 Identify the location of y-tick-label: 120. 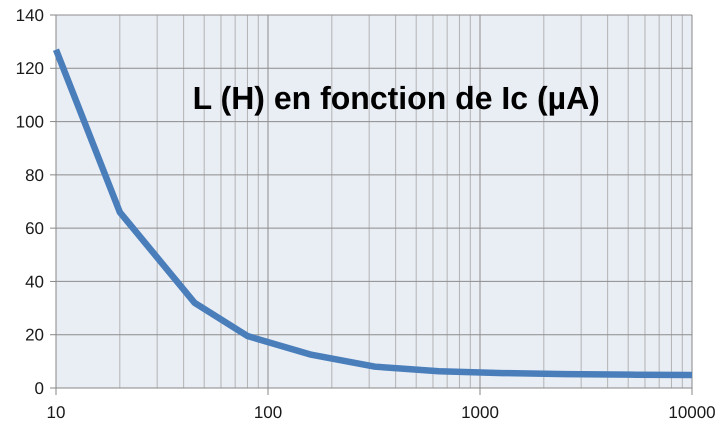
(30, 68).